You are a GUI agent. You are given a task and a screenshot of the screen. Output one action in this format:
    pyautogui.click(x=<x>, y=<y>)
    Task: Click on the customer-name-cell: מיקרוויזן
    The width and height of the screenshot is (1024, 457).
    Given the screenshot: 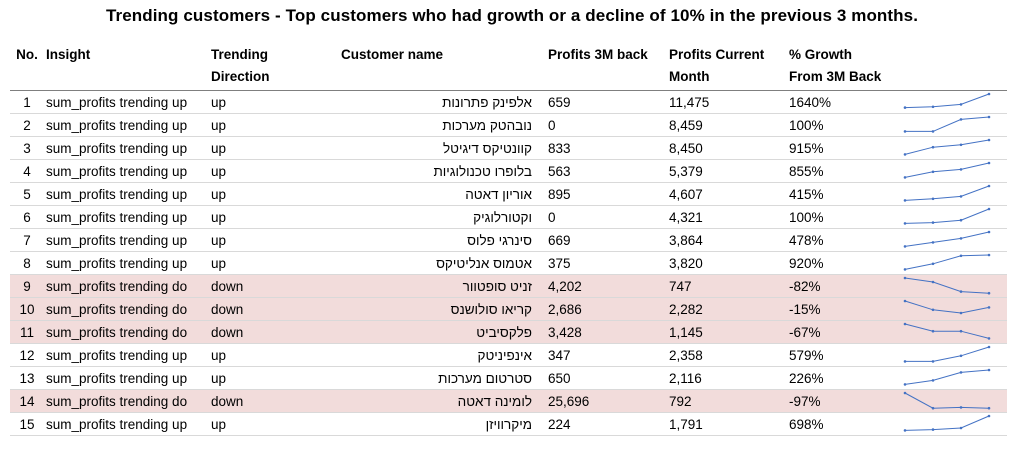 What is the action you would take?
    pyautogui.click(x=442, y=424)
    